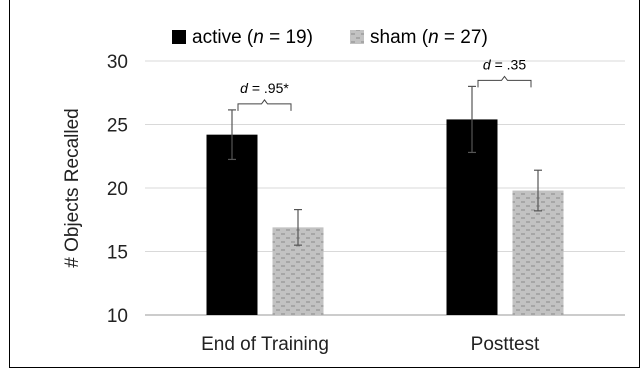 Image resolution: width=643 pixels, height=370 pixels. Describe the element at coordinates (252, 37) in the screenshot. I see `legend-label-active: active (n = 19)` at that location.